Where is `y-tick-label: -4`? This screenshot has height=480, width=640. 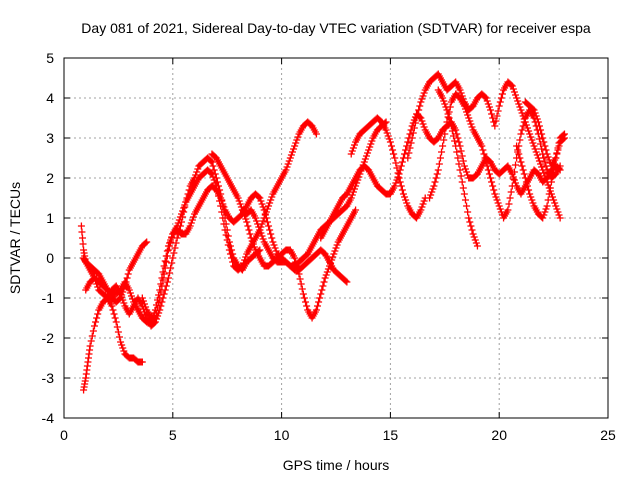
y-tick-label: -4 is located at coordinates (48, 418).